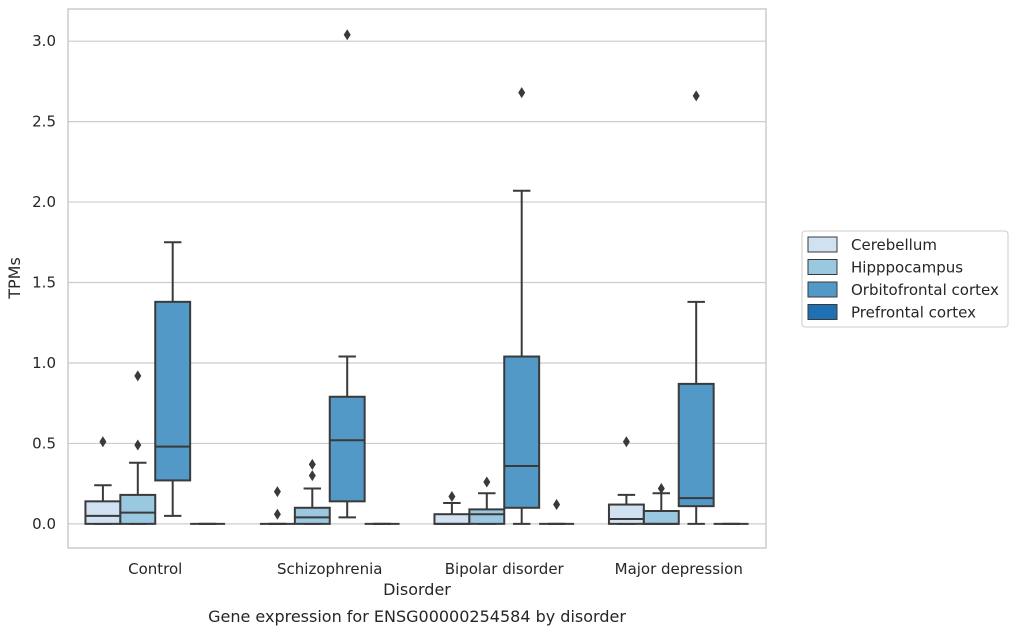 Image resolution: width=1018 pixels, height=634 pixels. I want to click on y-tick-label: 2.0, so click(44, 202).